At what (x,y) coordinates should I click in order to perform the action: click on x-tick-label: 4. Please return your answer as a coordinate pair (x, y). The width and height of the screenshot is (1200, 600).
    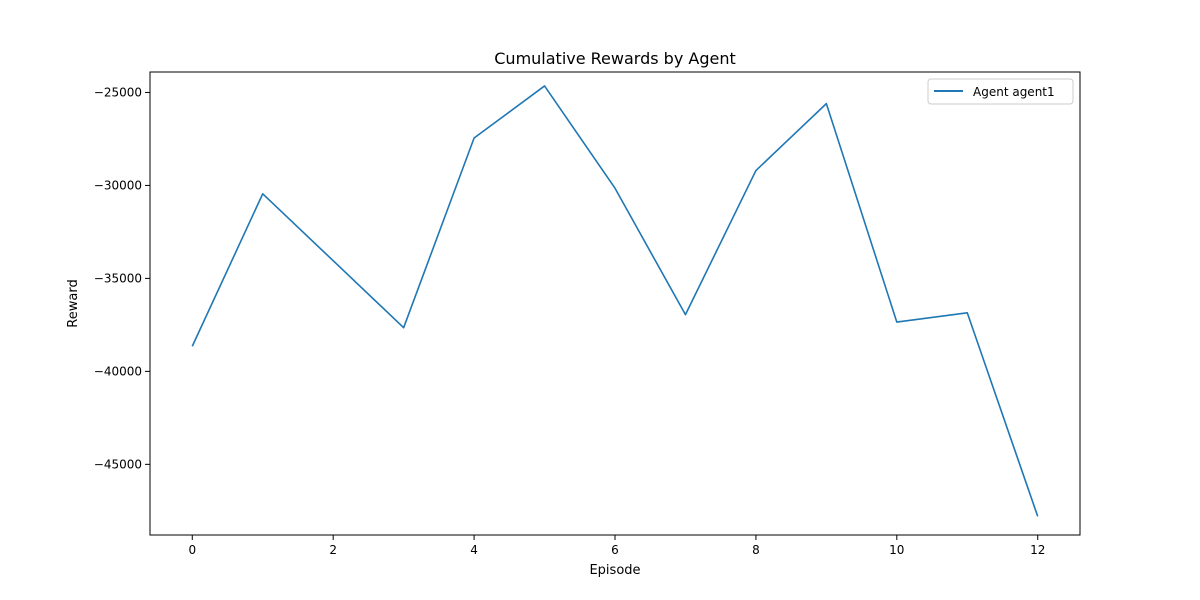
    Looking at the image, I should click on (474, 550).